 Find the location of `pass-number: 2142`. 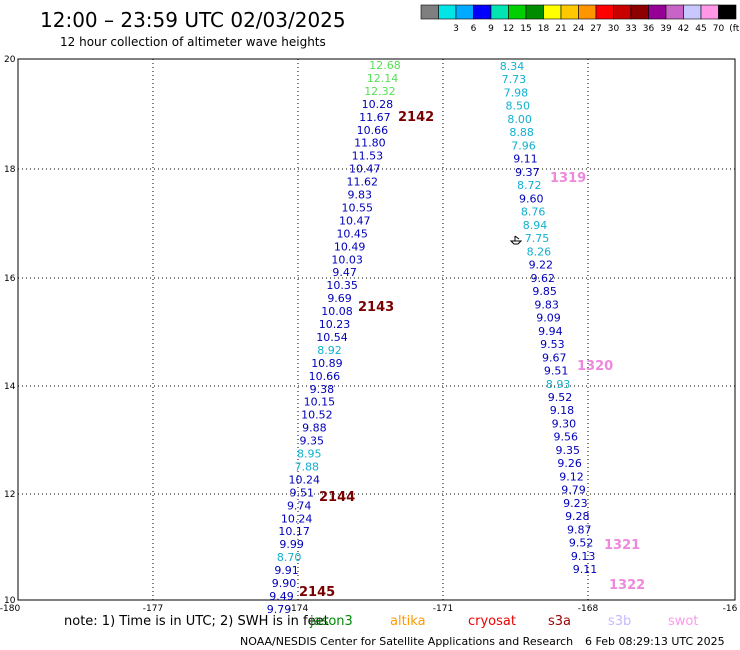

pass-number: 2142 is located at coordinates (416, 117).